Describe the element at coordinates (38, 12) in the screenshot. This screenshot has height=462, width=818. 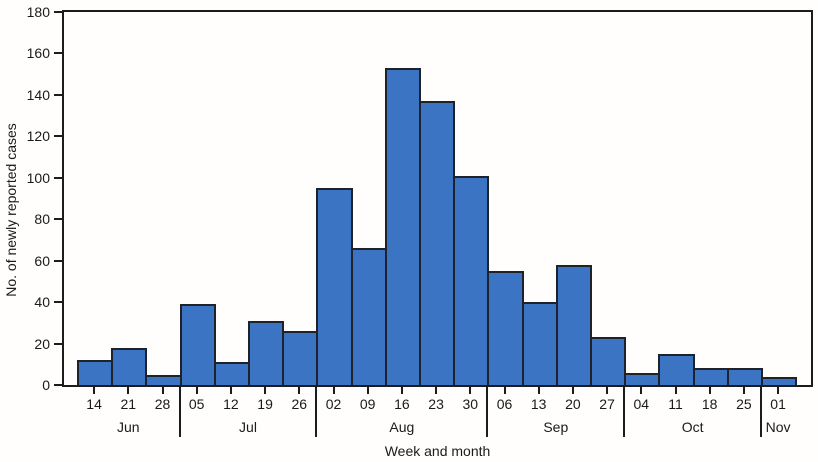
I see `y-tick-label-180: 180` at that location.